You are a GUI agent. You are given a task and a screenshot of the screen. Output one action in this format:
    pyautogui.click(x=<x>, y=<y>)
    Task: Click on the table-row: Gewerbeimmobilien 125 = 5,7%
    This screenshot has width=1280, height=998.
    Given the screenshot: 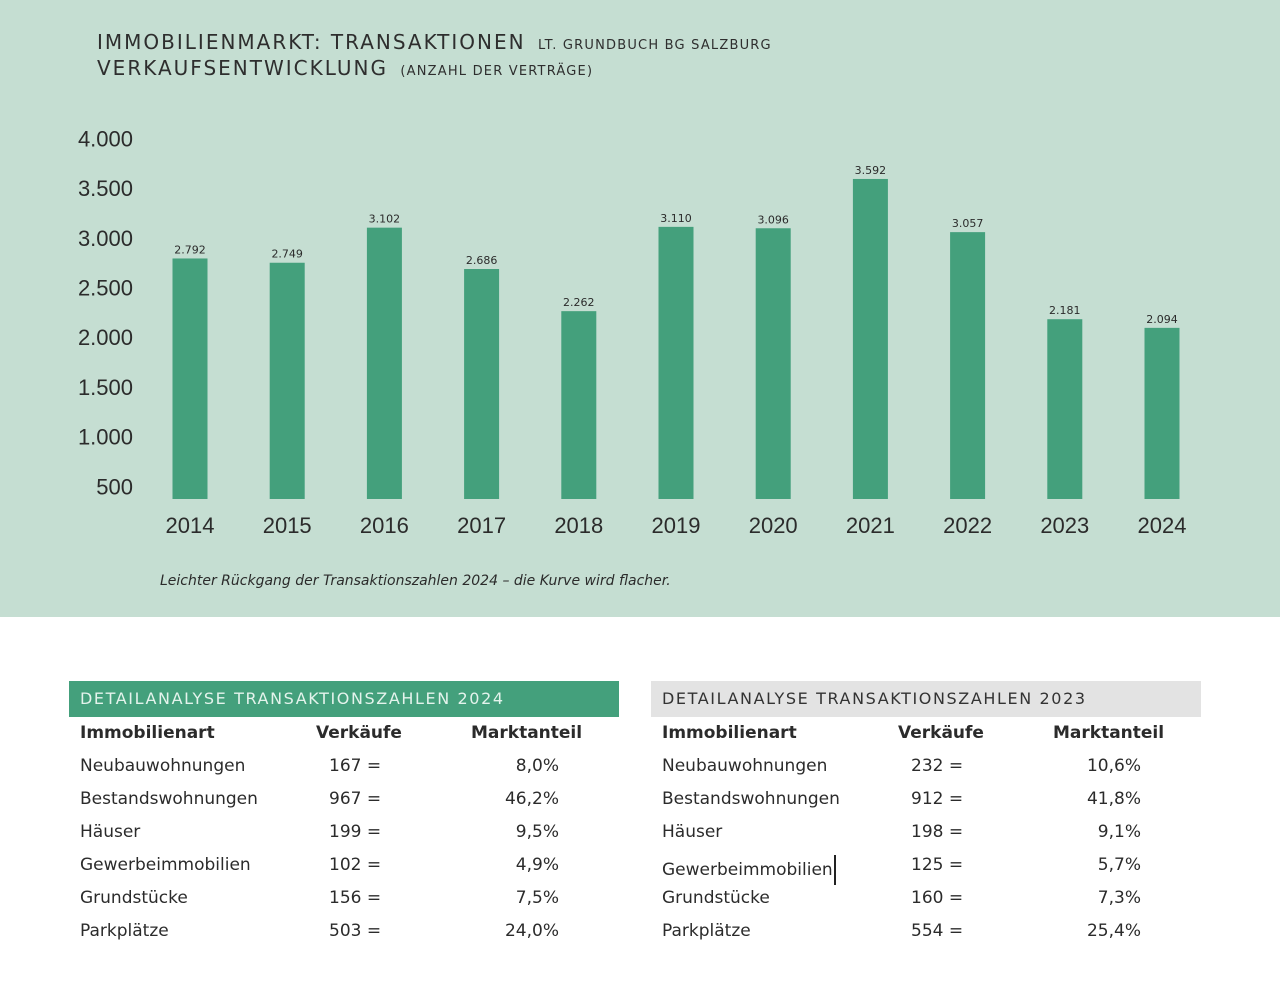 What is the action you would take?
    pyautogui.click(x=926, y=867)
    